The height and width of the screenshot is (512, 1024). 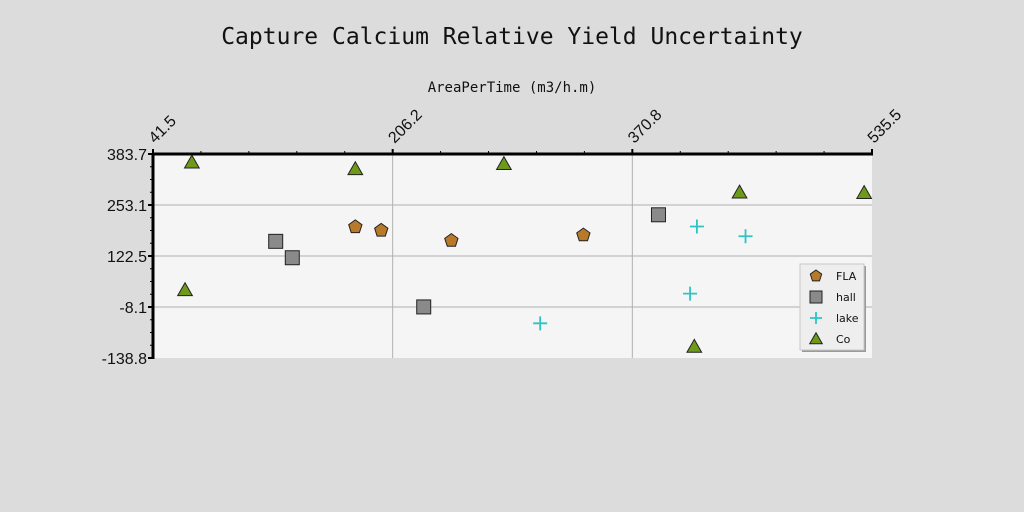 What do you see at coordinates (847, 318) in the screenshot?
I see `legend-label: lake` at bounding box center [847, 318].